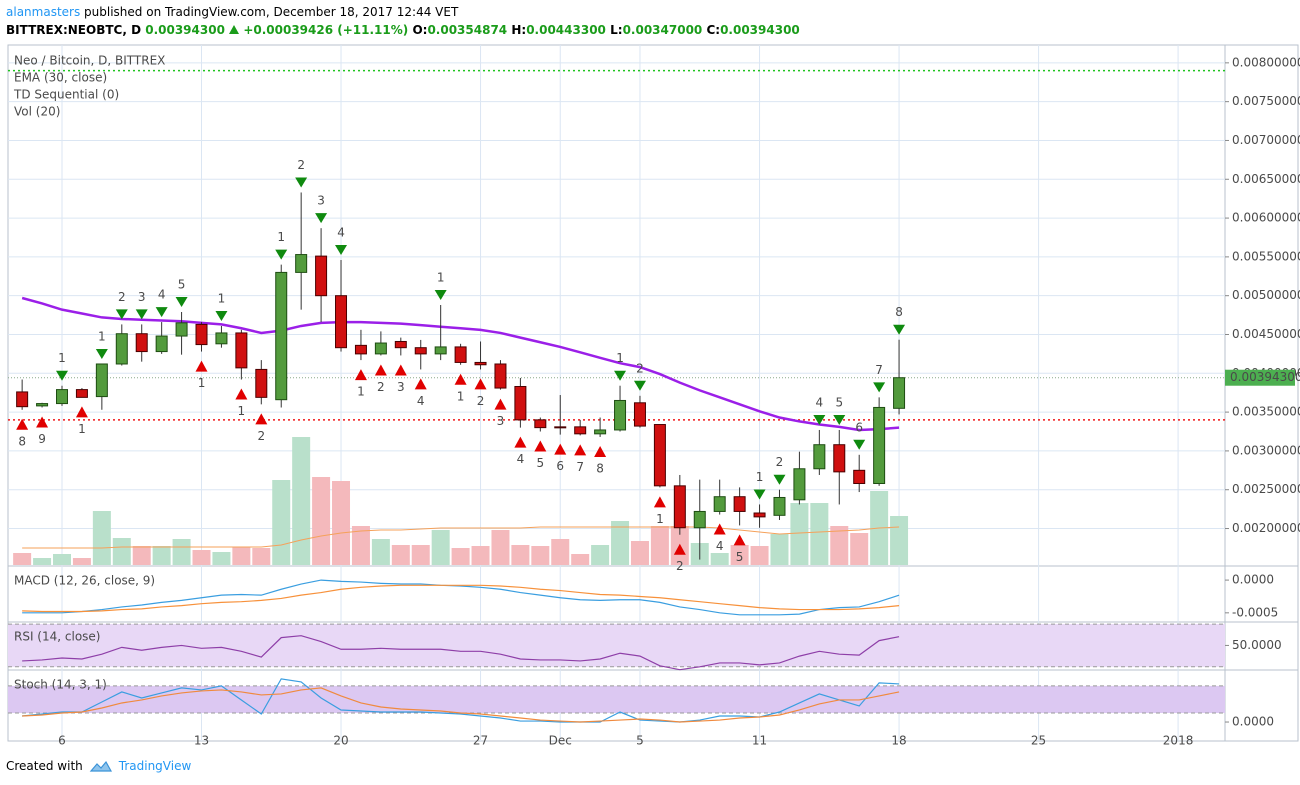 The image size is (1300, 785). I want to click on ohlc-value: 0.00443300, so click(566, 30).